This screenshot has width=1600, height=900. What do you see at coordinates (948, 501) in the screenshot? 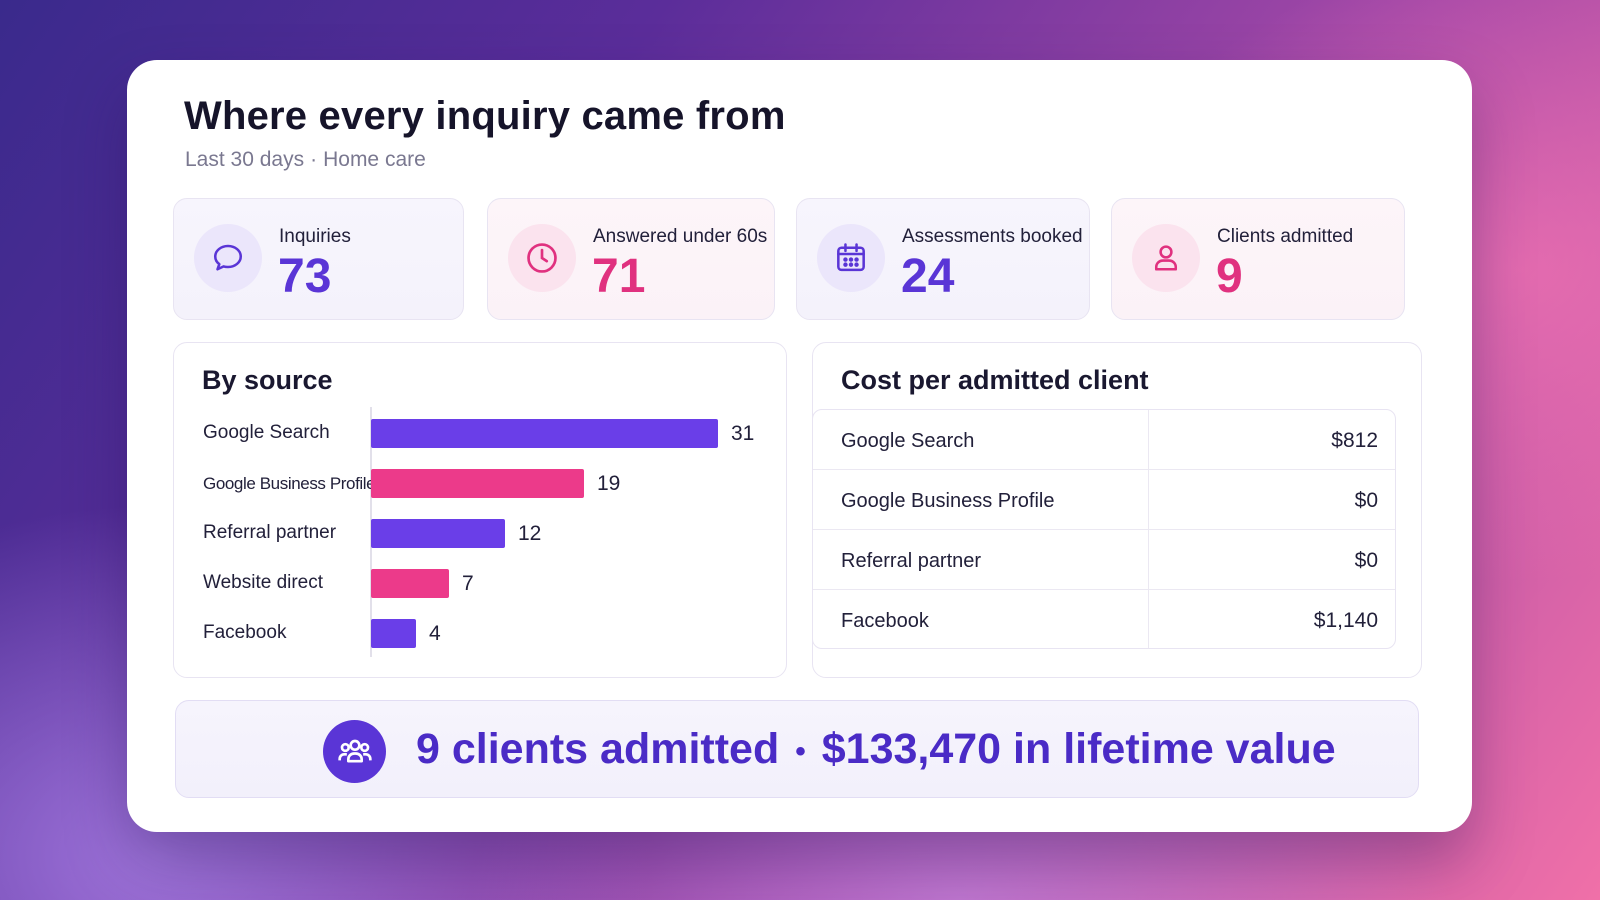
I see `source-cell: Google Business Profile` at bounding box center [948, 501].